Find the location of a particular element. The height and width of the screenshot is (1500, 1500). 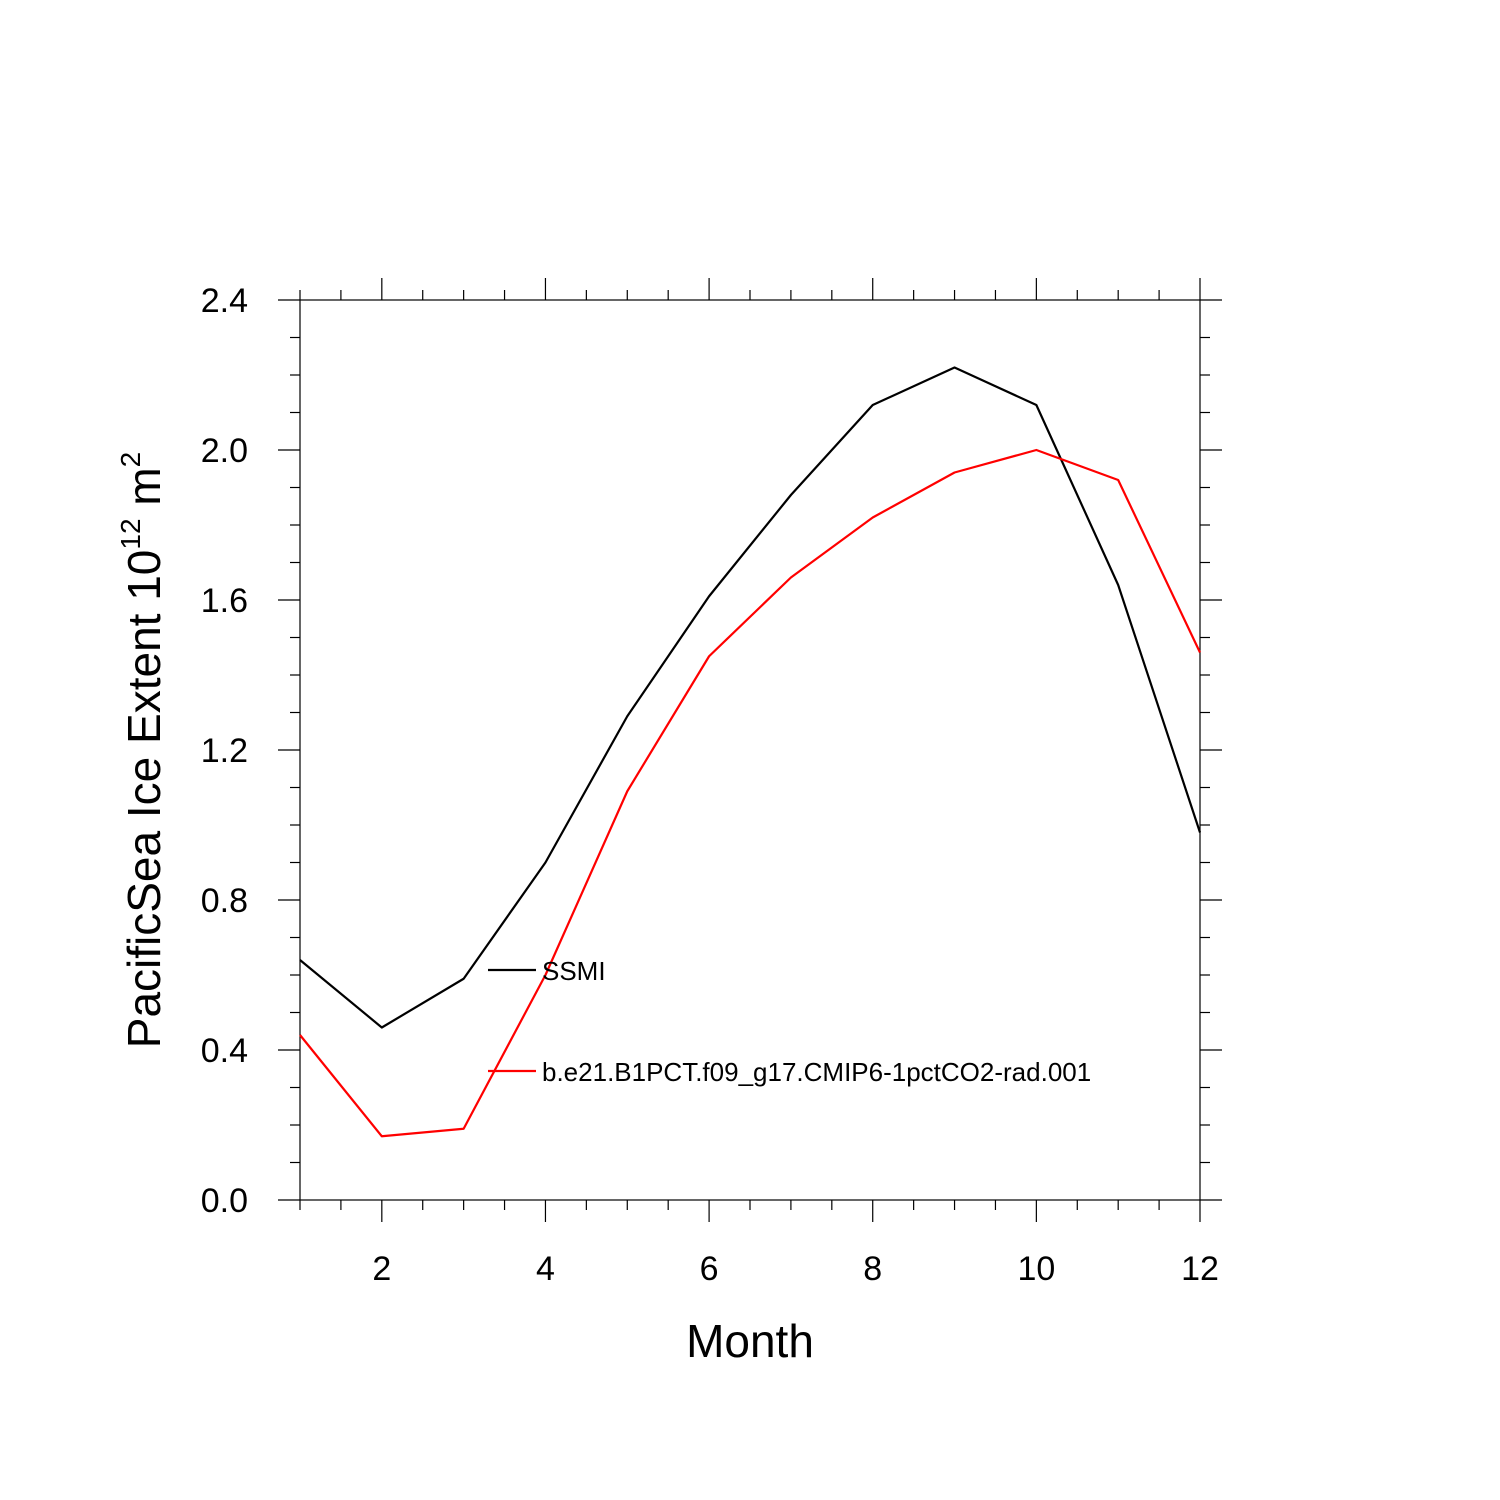

x-tick-label: 6 is located at coordinates (709, 1269).